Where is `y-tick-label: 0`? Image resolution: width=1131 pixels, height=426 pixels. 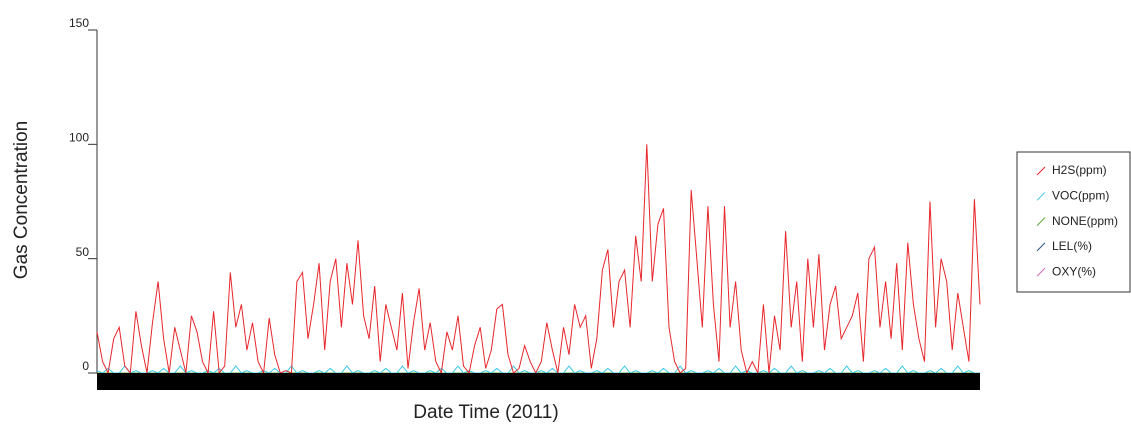 y-tick-label: 0 is located at coordinates (85, 366).